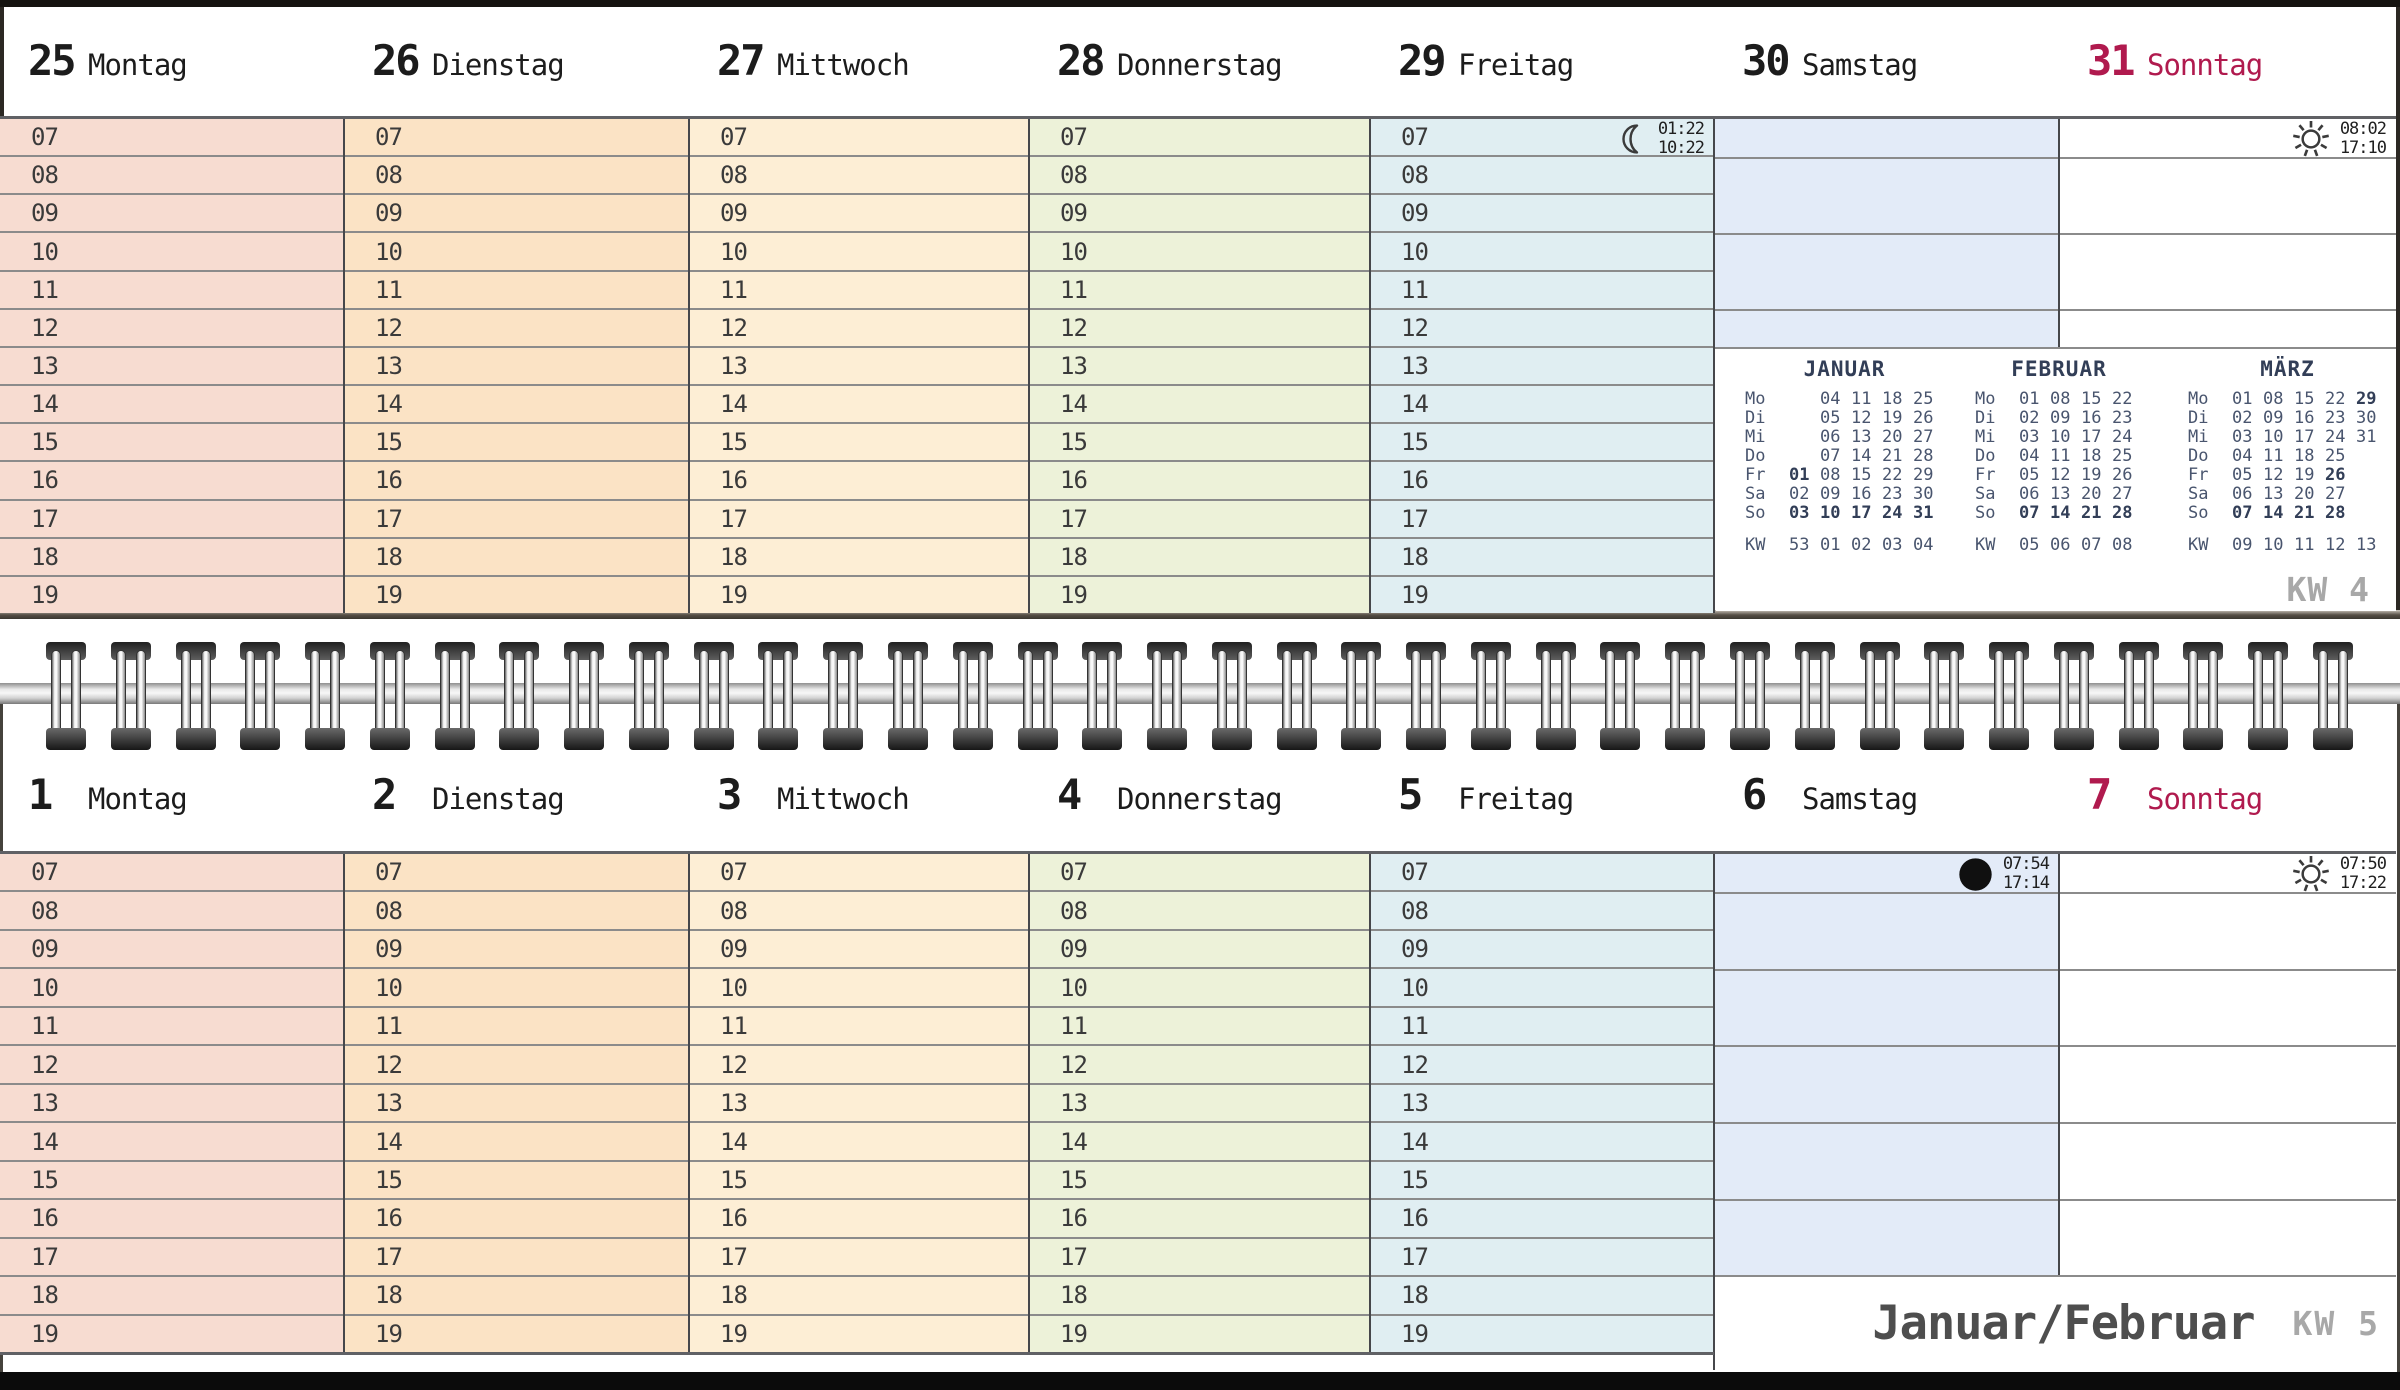 The height and width of the screenshot is (1390, 2400). I want to click on mini-cal-date-cell: 21, so click(2091, 513).